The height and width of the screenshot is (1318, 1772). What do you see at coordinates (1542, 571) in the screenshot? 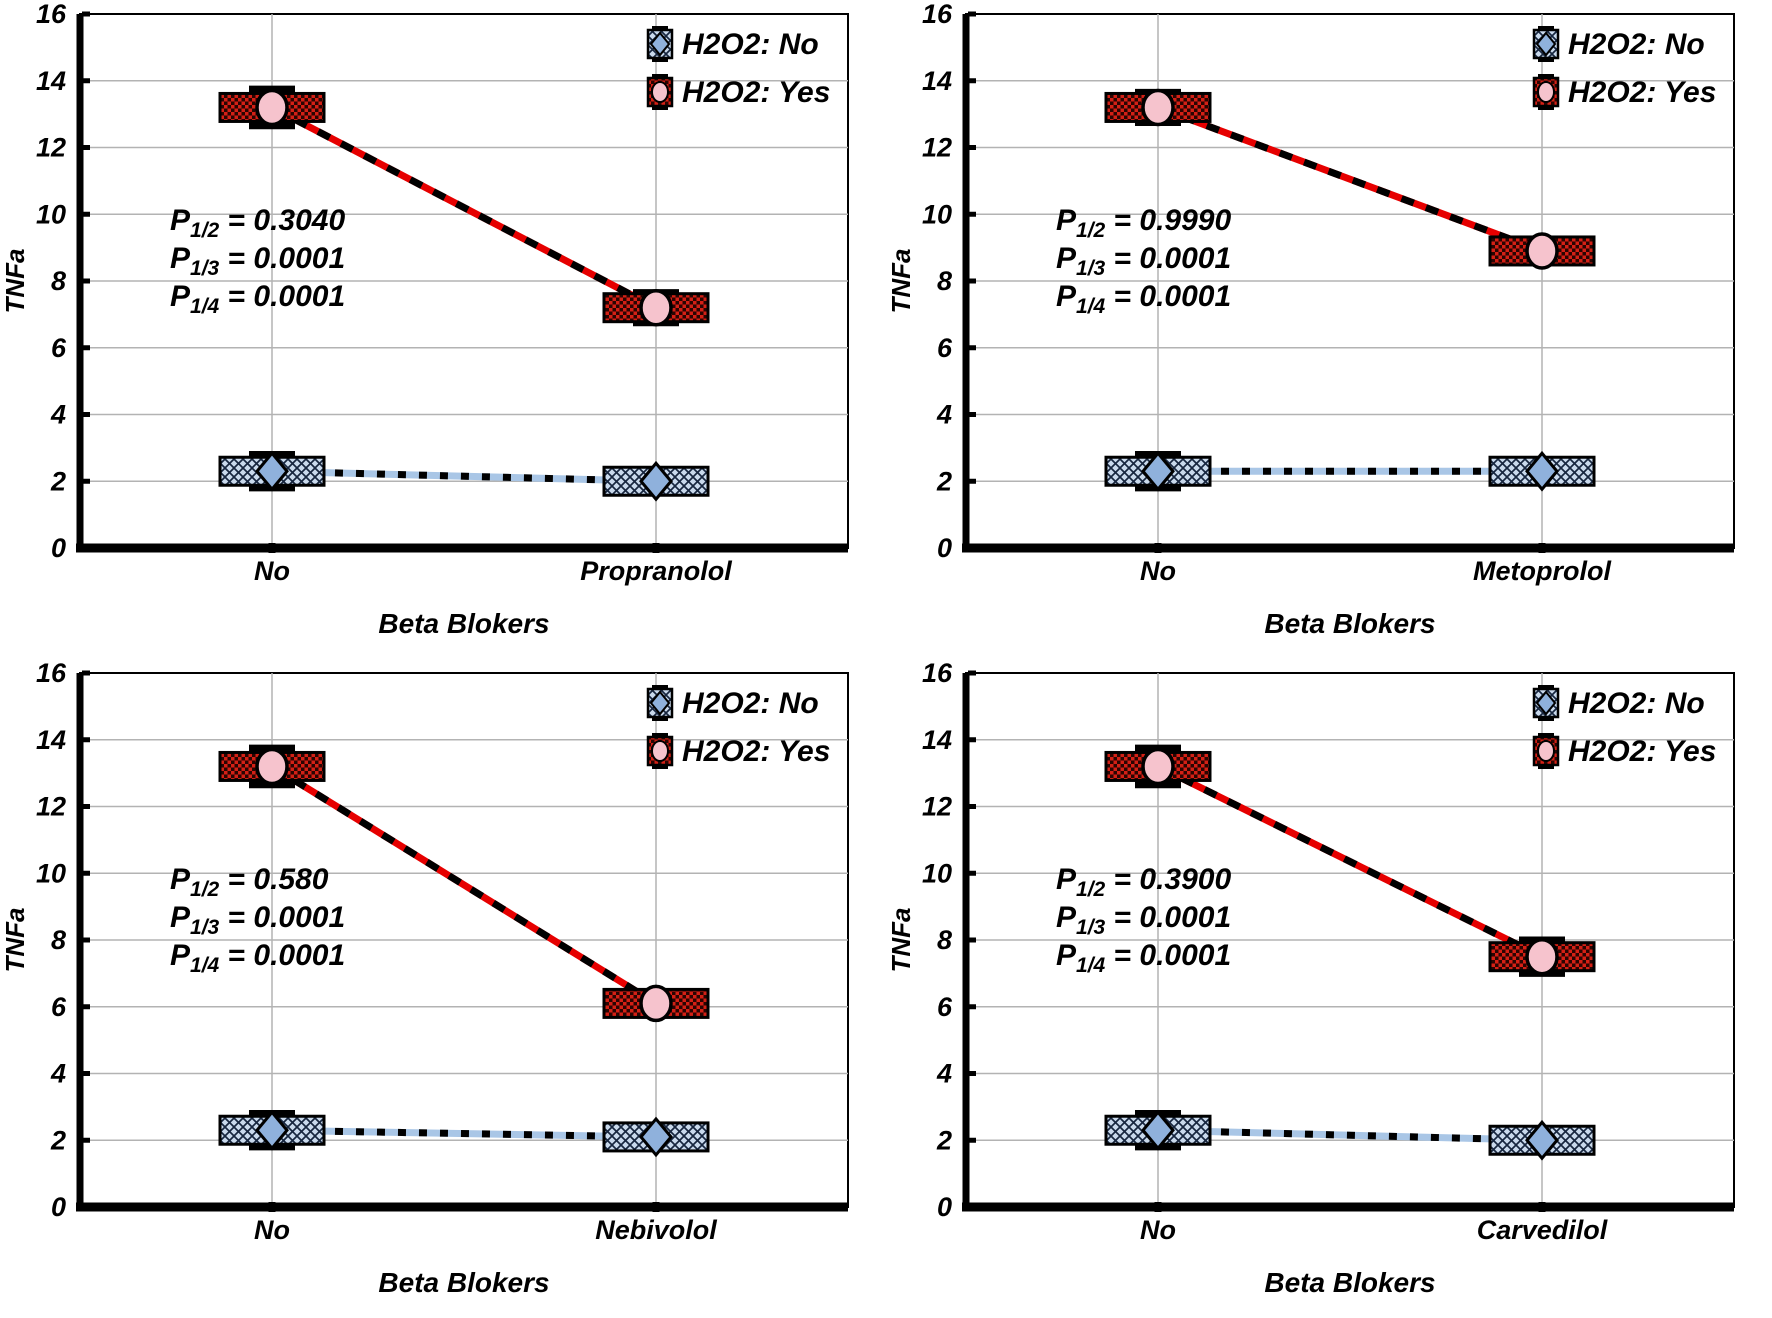
I see `x-category-label: Metoprolol` at bounding box center [1542, 571].